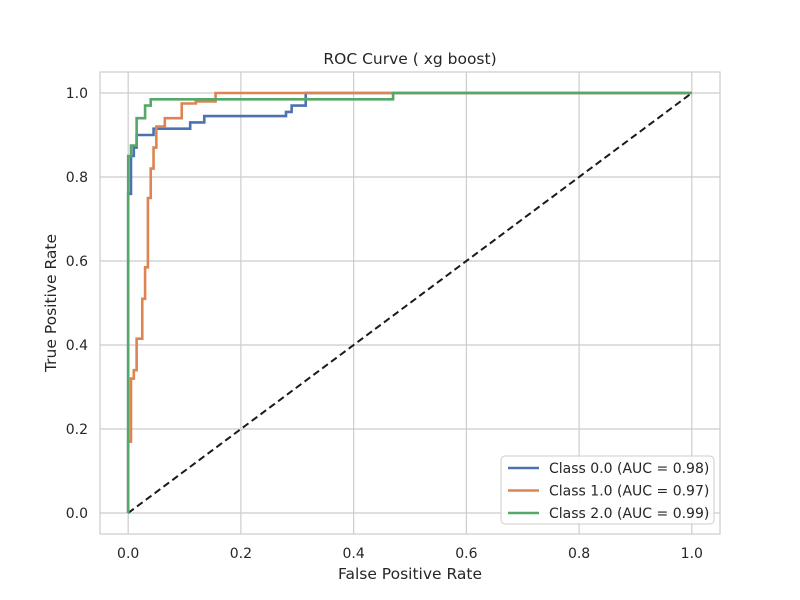 This screenshot has height=600, width=800. What do you see at coordinates (77, 346) in the screenshot?
I see `y-tick-label: 0.4` at bounding box center [77, 346].